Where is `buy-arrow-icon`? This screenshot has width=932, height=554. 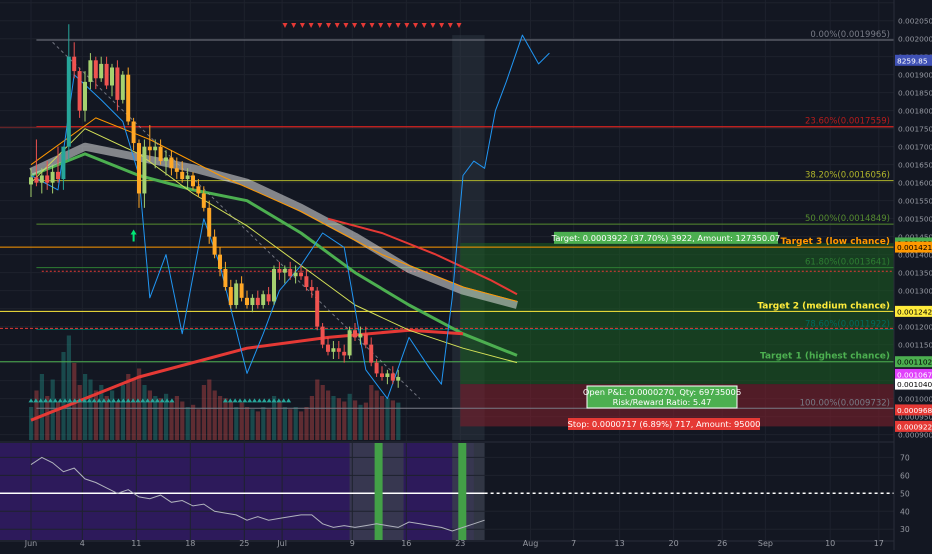
buy-arrow-icon is located at coordinates (133, 235).